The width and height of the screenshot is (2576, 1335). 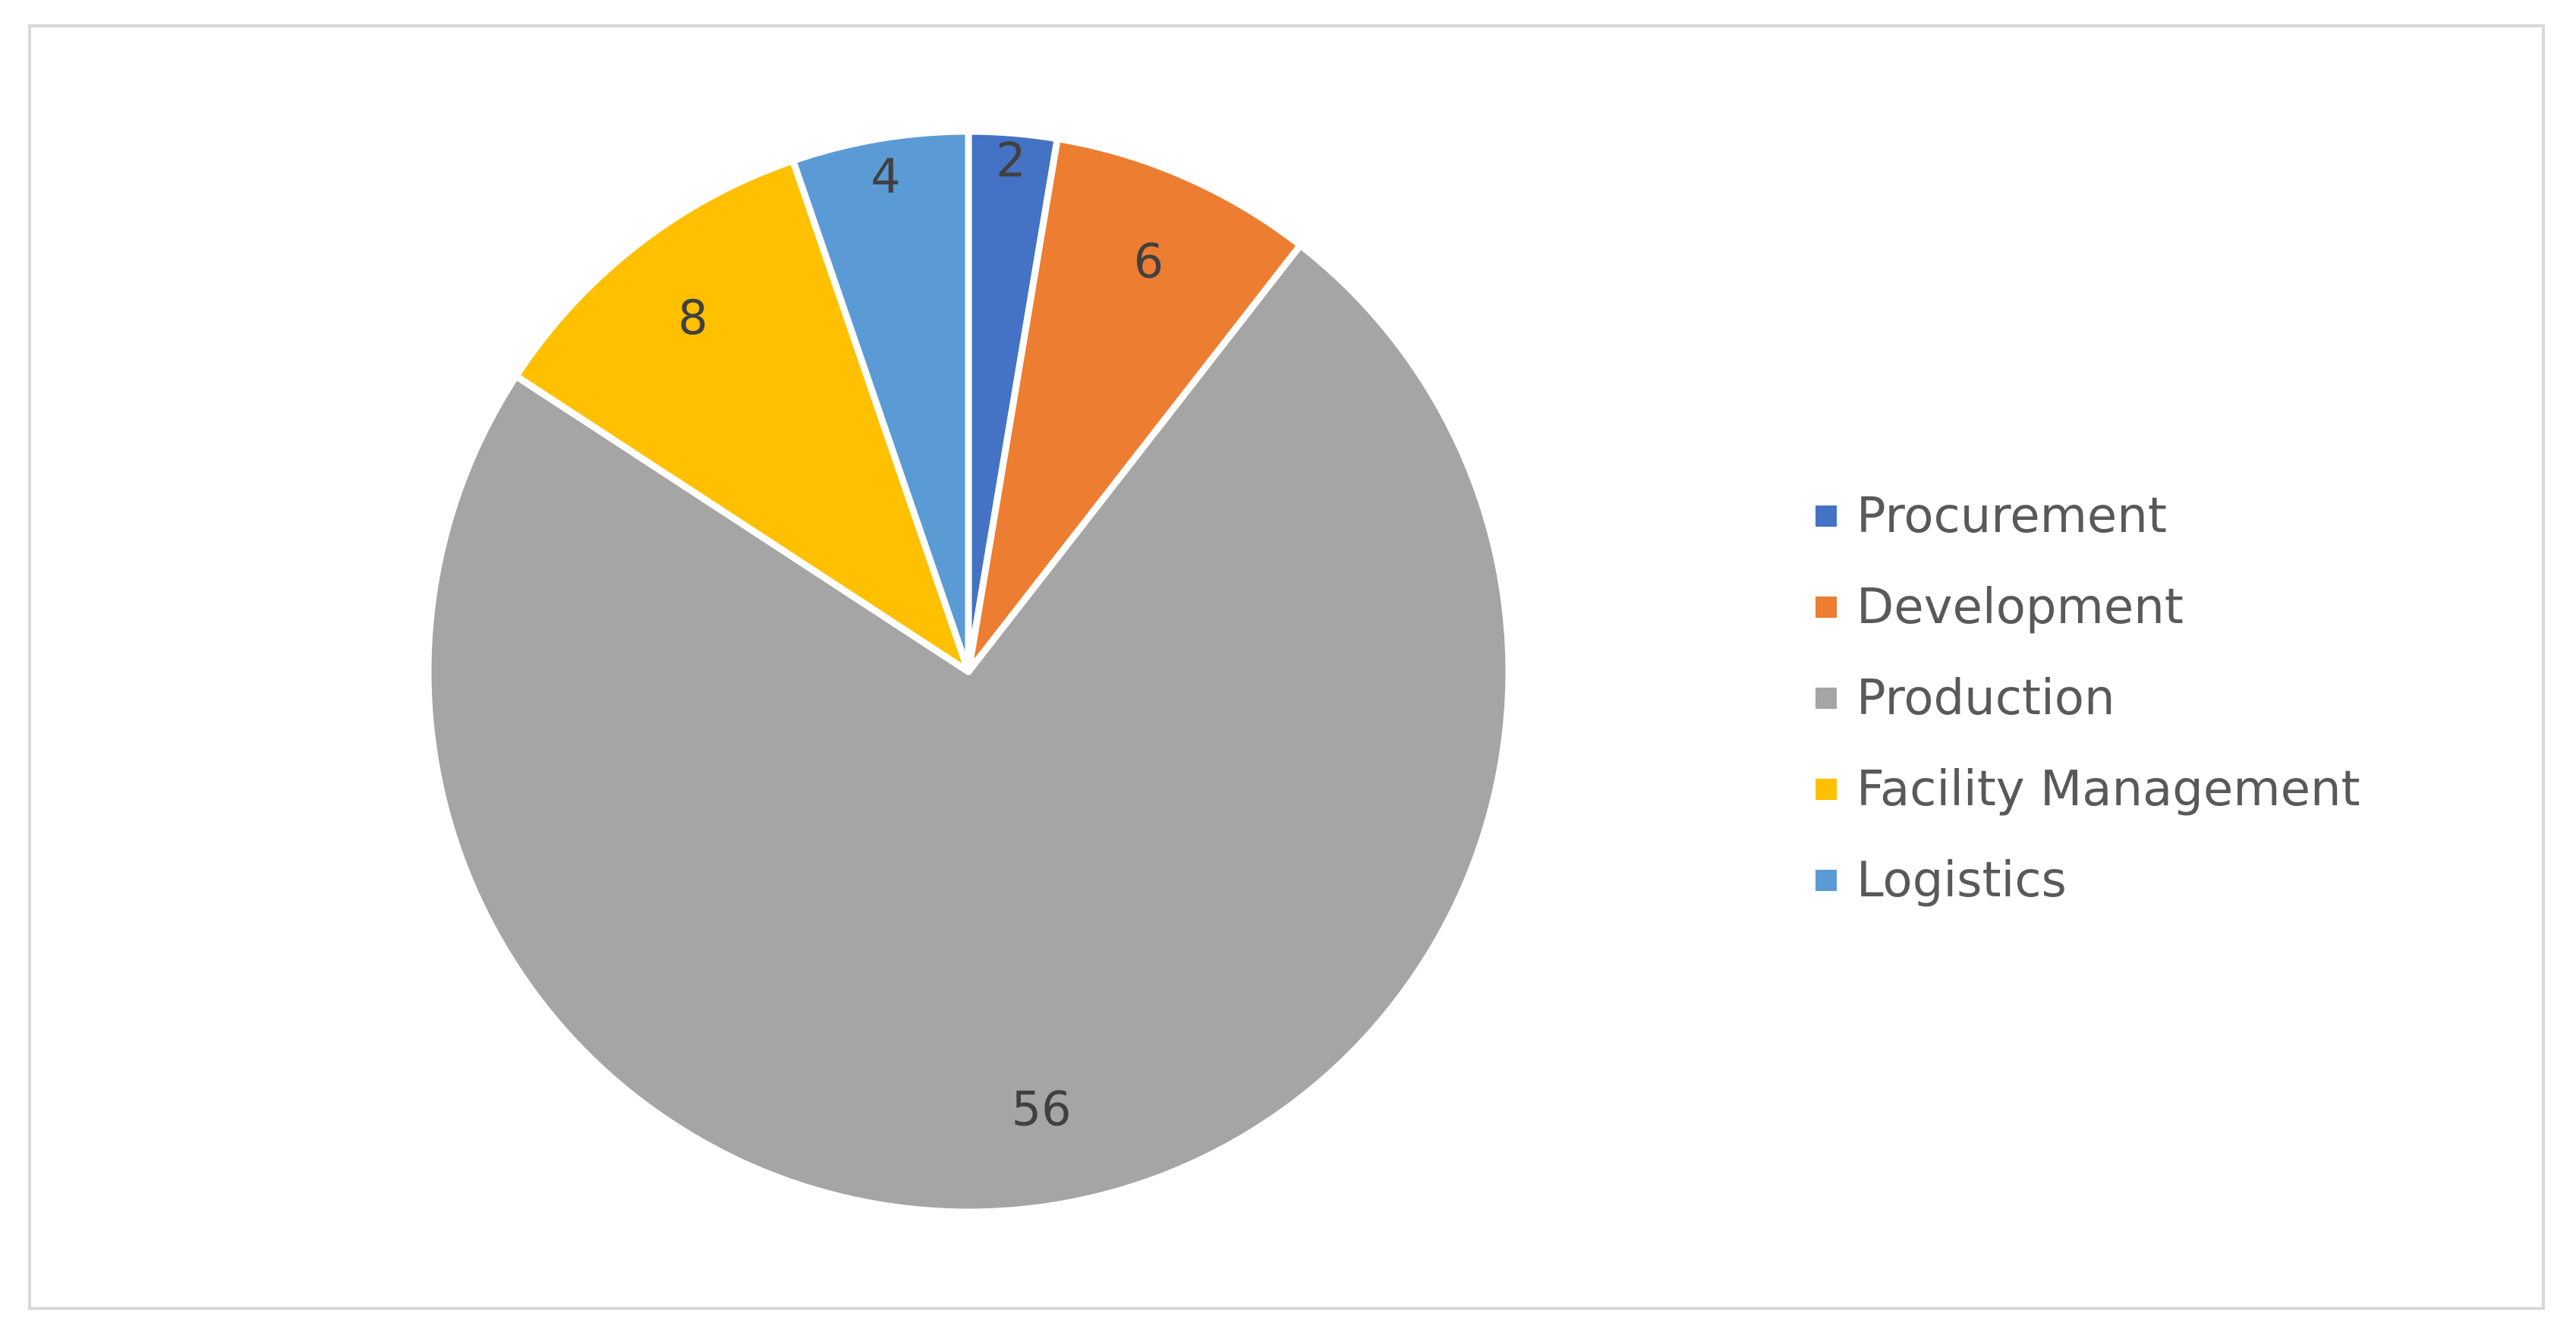 What do you see at coordinates (885, 175) in the screenshot?
I see `data-label-logistics: 4` at bounding box center [885, 175].